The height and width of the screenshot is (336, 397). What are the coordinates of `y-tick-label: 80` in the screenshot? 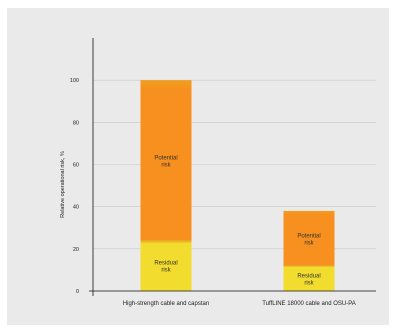 It's located at (76, 123).